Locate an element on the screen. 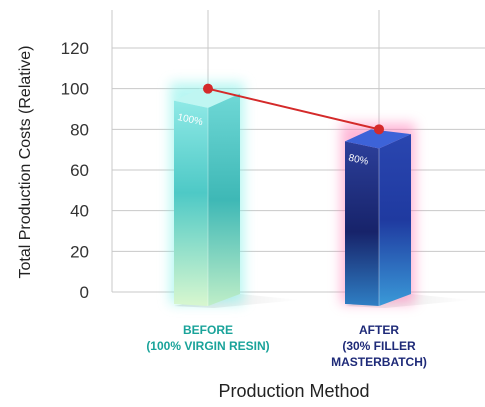  y-axis-title: Total Production Costs (Relative) is located at coordinates (25, 162).